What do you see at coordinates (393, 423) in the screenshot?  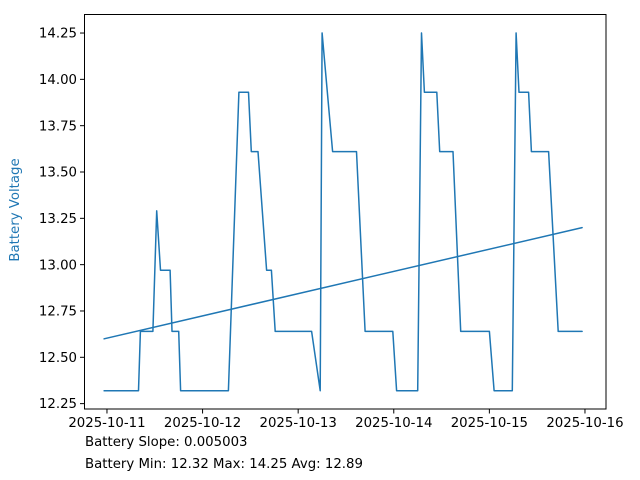 I see `x-tick-label: 2025-10-14` at bounding box center [393, 423].